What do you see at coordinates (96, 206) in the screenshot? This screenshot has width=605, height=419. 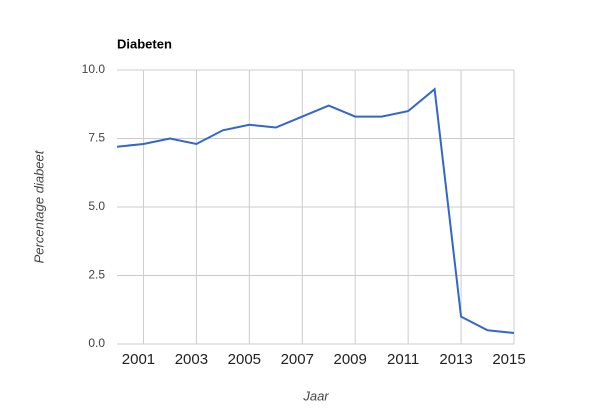 I see `y-tick-label: 5.0` at bounding box center [96, 206].